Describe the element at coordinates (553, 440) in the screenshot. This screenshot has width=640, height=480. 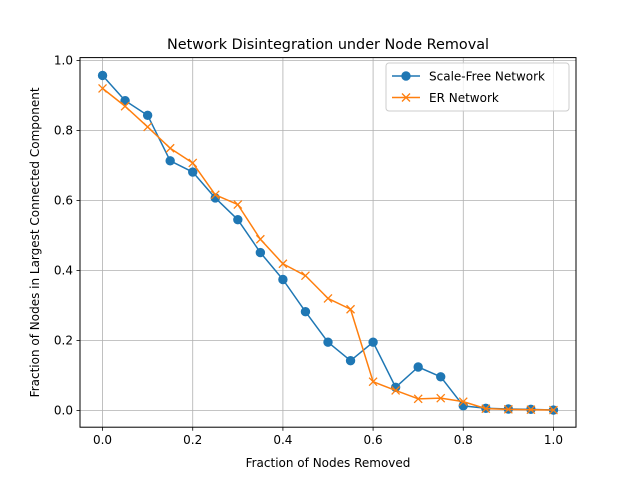
I see `x-tick-label: 1.0` at that location.